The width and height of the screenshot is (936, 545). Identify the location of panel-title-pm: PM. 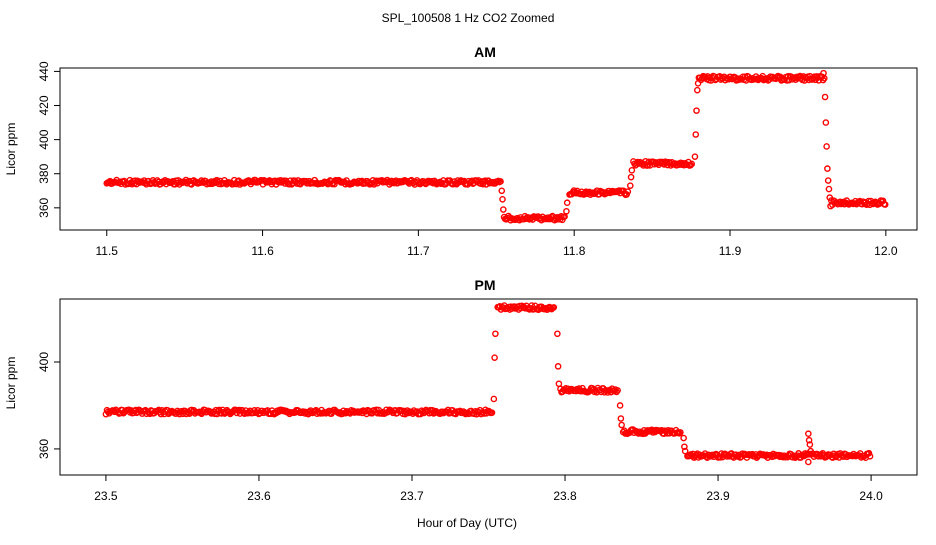
(485, 285).